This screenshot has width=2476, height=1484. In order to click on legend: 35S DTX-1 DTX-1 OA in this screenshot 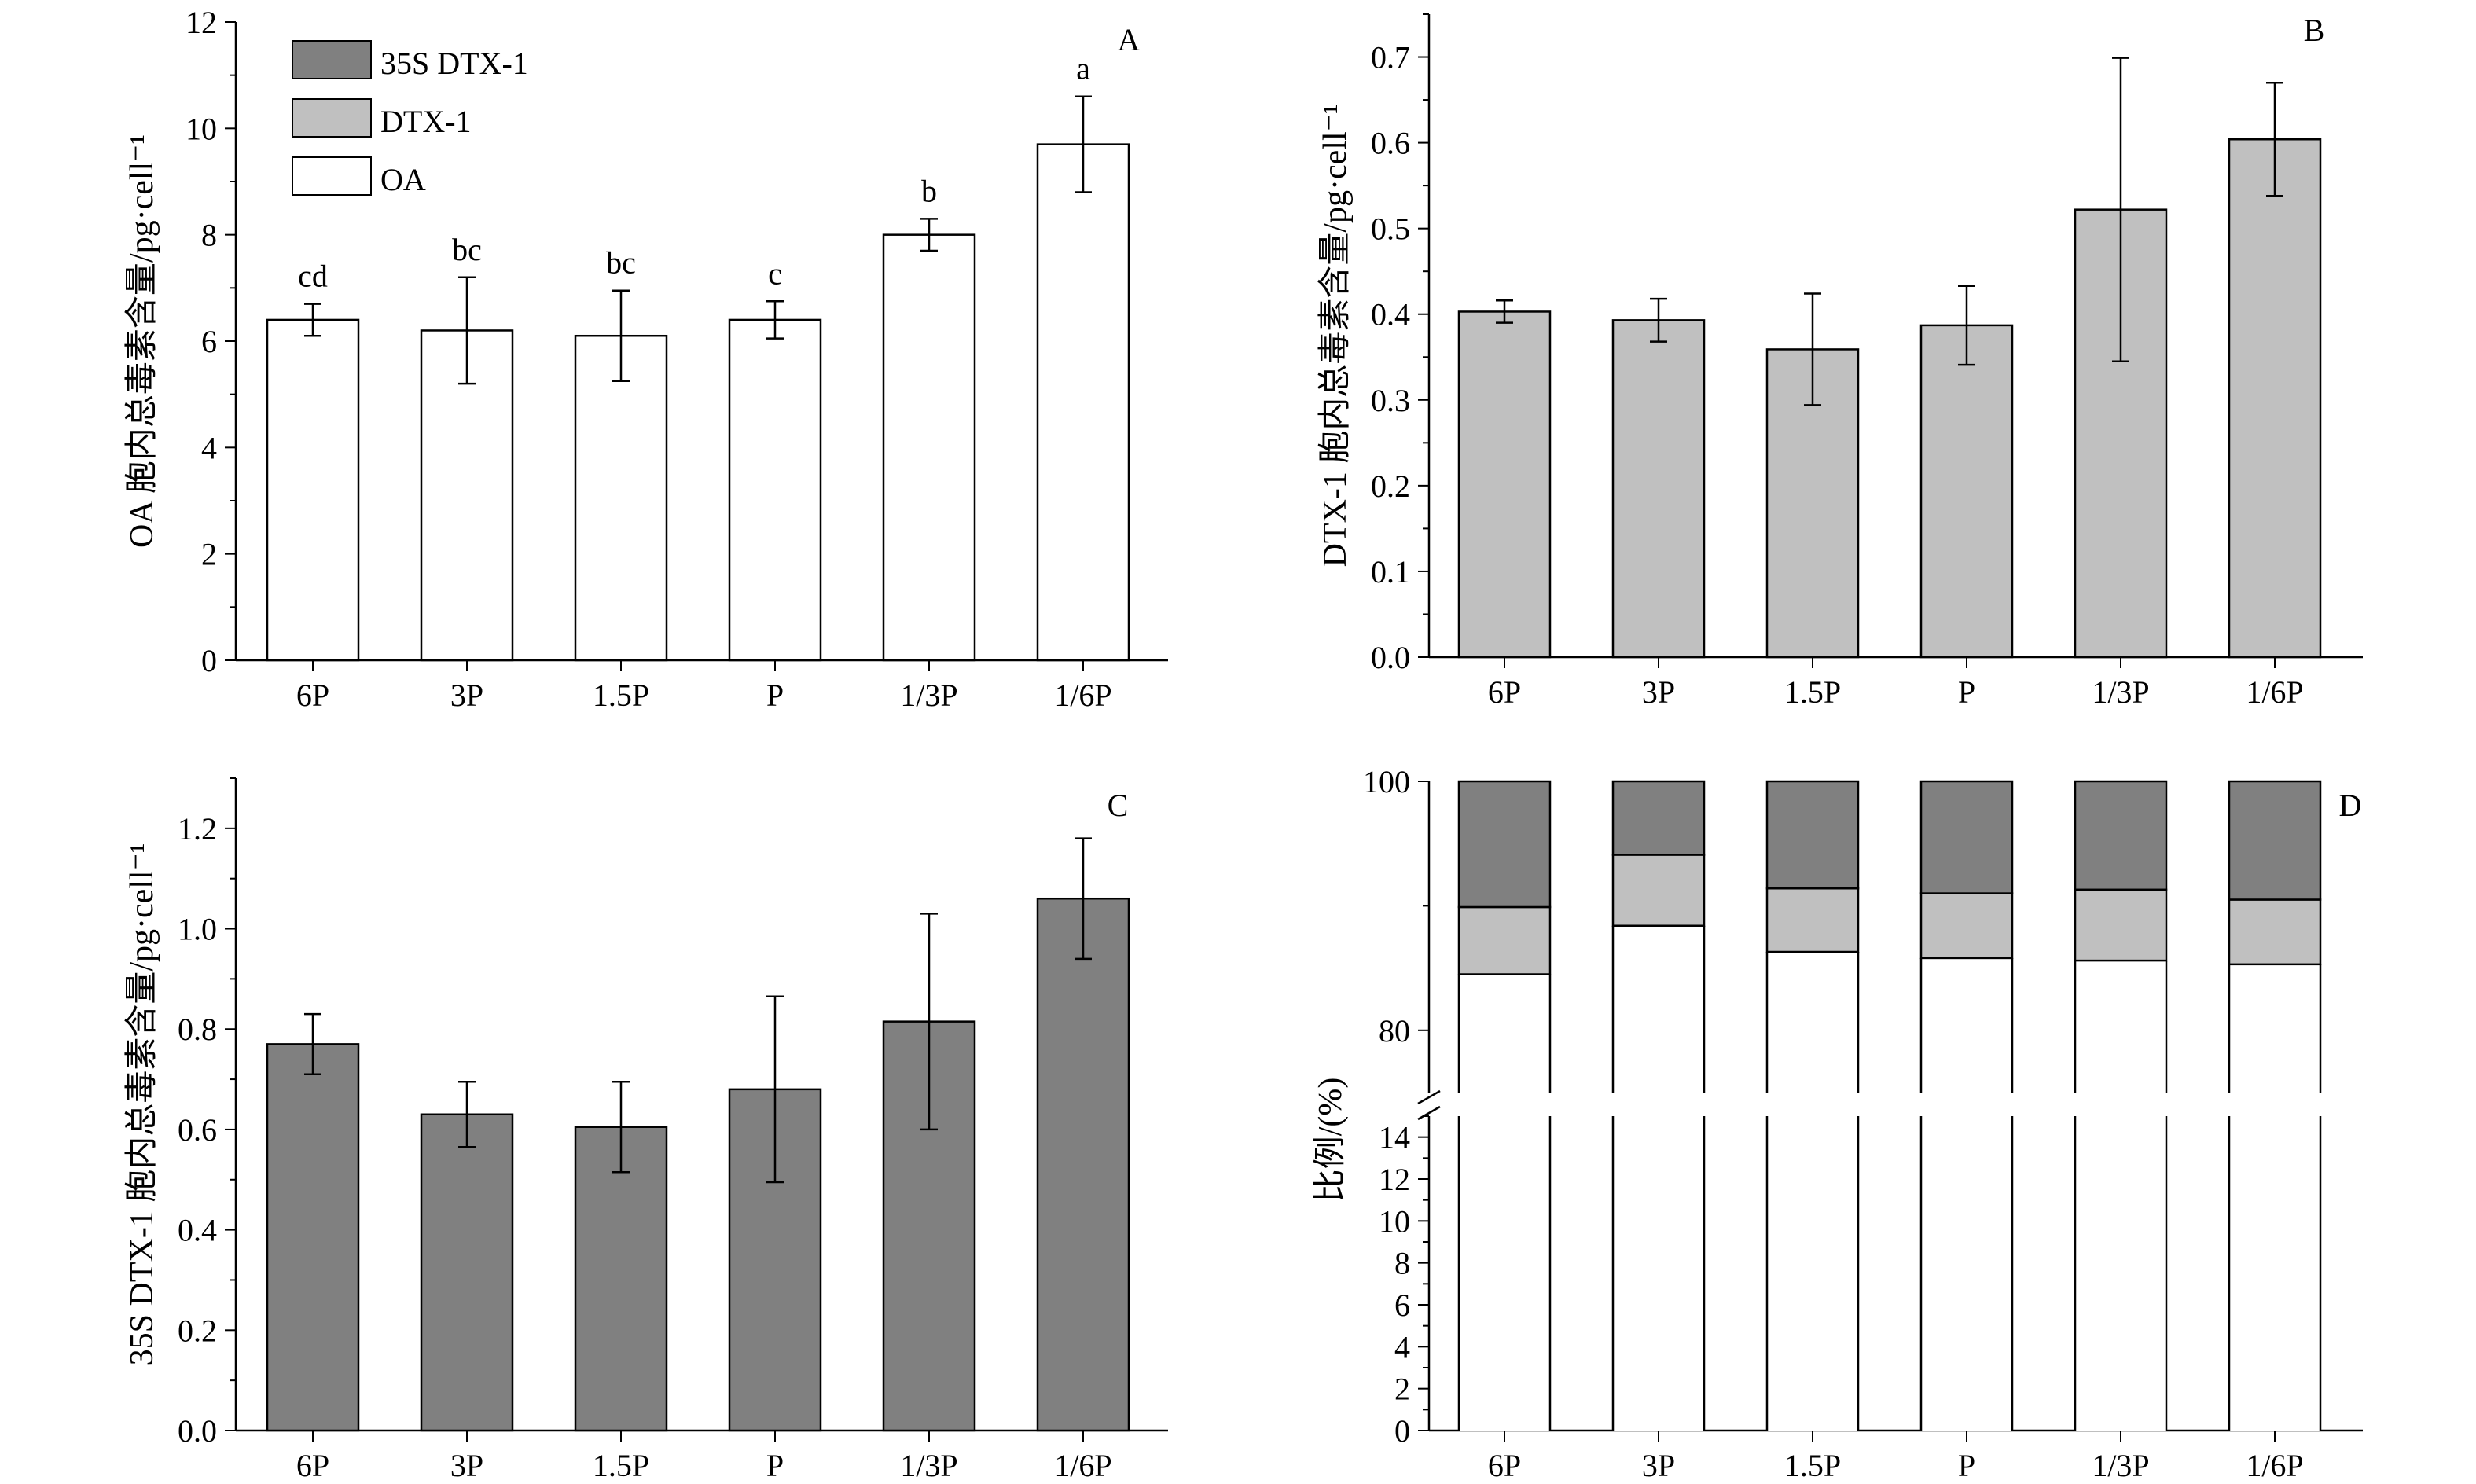, I will do `click(410, 118)`.